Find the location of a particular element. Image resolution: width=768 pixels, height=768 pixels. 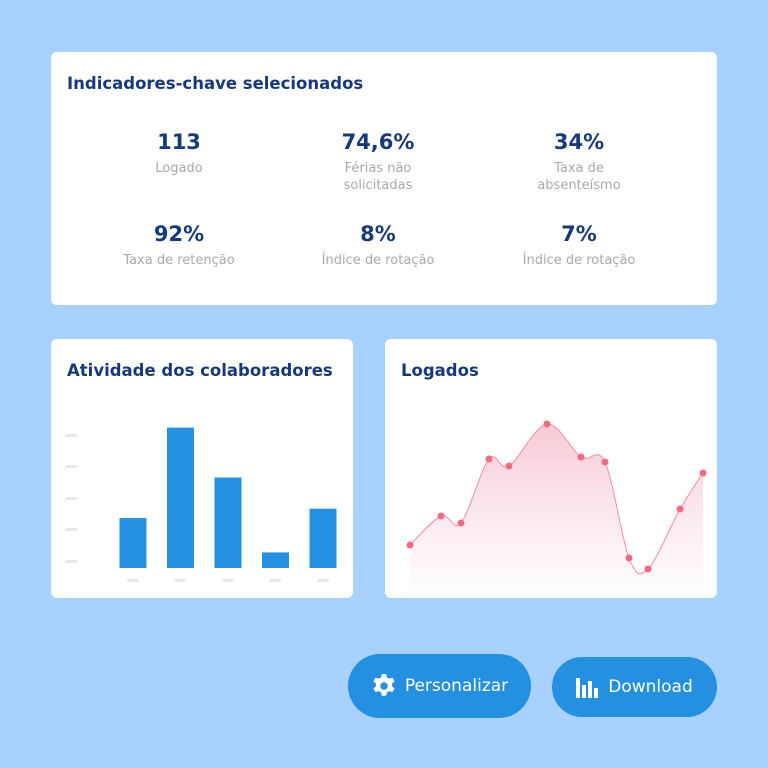

kpi-value: 74,6% is located at coordinates (378, 142).